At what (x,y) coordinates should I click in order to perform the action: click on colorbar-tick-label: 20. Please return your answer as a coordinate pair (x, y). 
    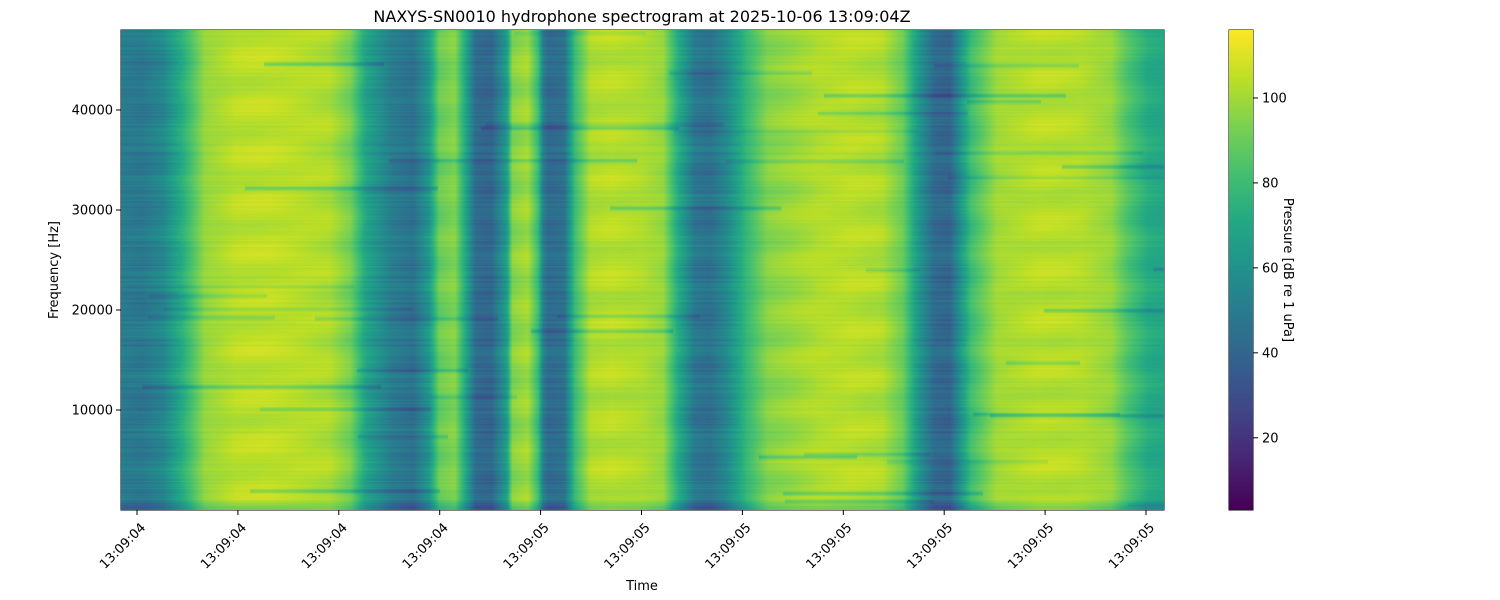
    Looking at the image, I should click on (1270, 438).